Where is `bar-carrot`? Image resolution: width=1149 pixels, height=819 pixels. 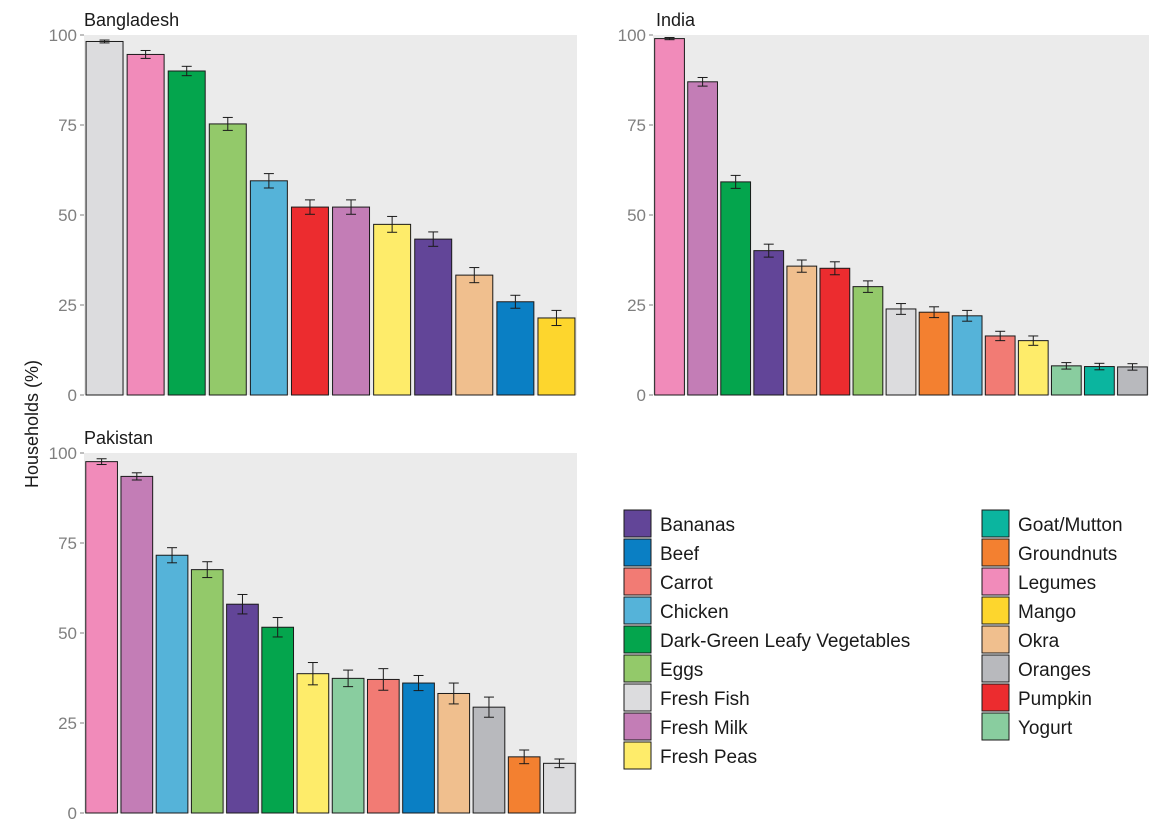 bar-carrot is located at coordinates (1000, 365).